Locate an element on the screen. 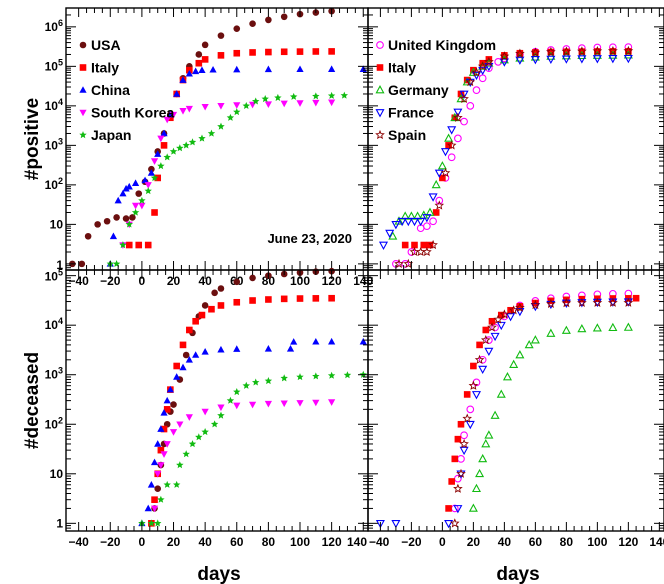  x-tick-label: 80 is located at coordinates (269, 542).